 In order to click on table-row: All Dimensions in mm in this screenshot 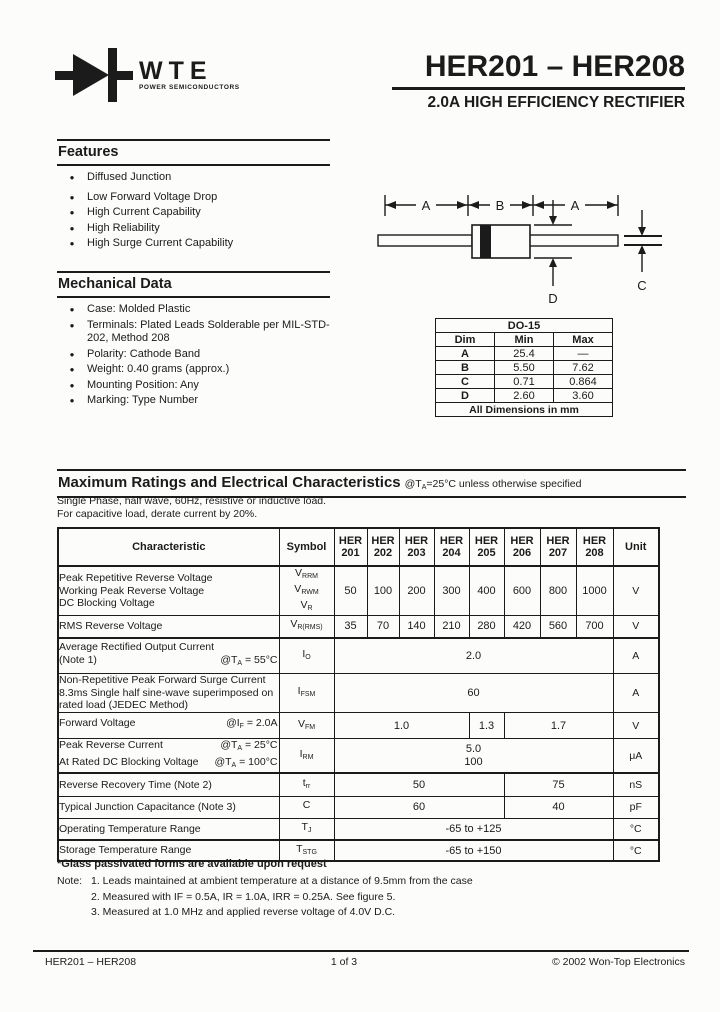, I will do `click(524, 409)`.